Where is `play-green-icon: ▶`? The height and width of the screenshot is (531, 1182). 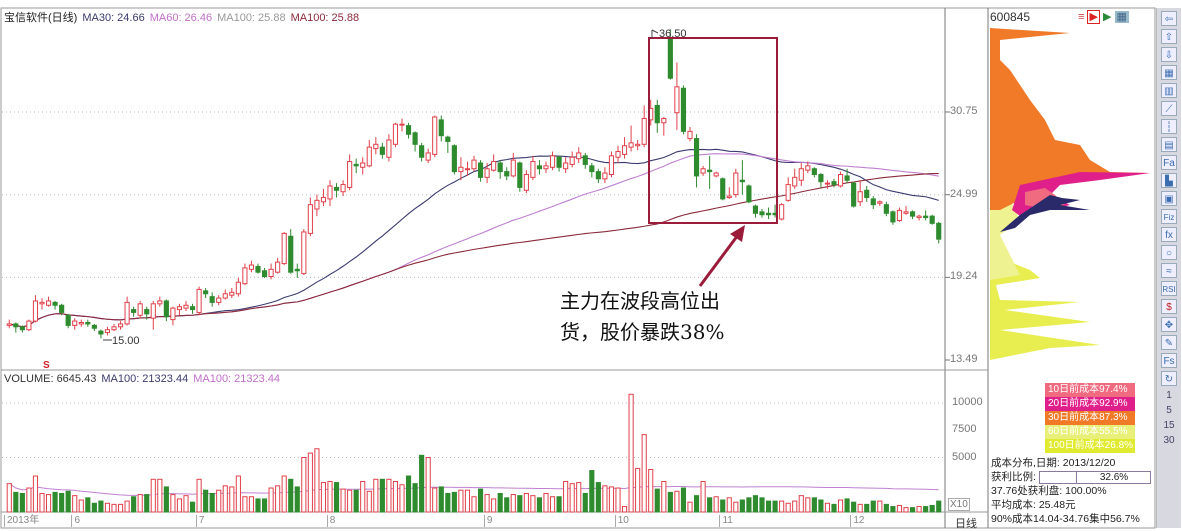
play-green-icon: ▶ is located at coordinates (1107, 17).